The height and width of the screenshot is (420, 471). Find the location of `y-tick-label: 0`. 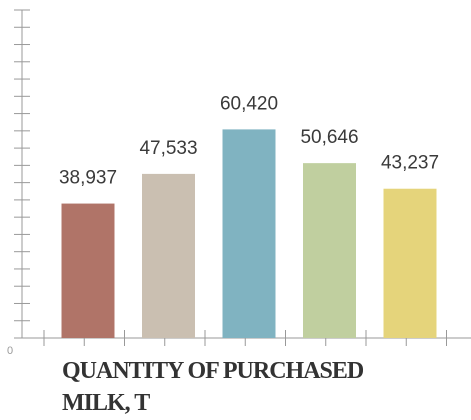

y-tick-label: 0 is located at coordinates (10, 351).